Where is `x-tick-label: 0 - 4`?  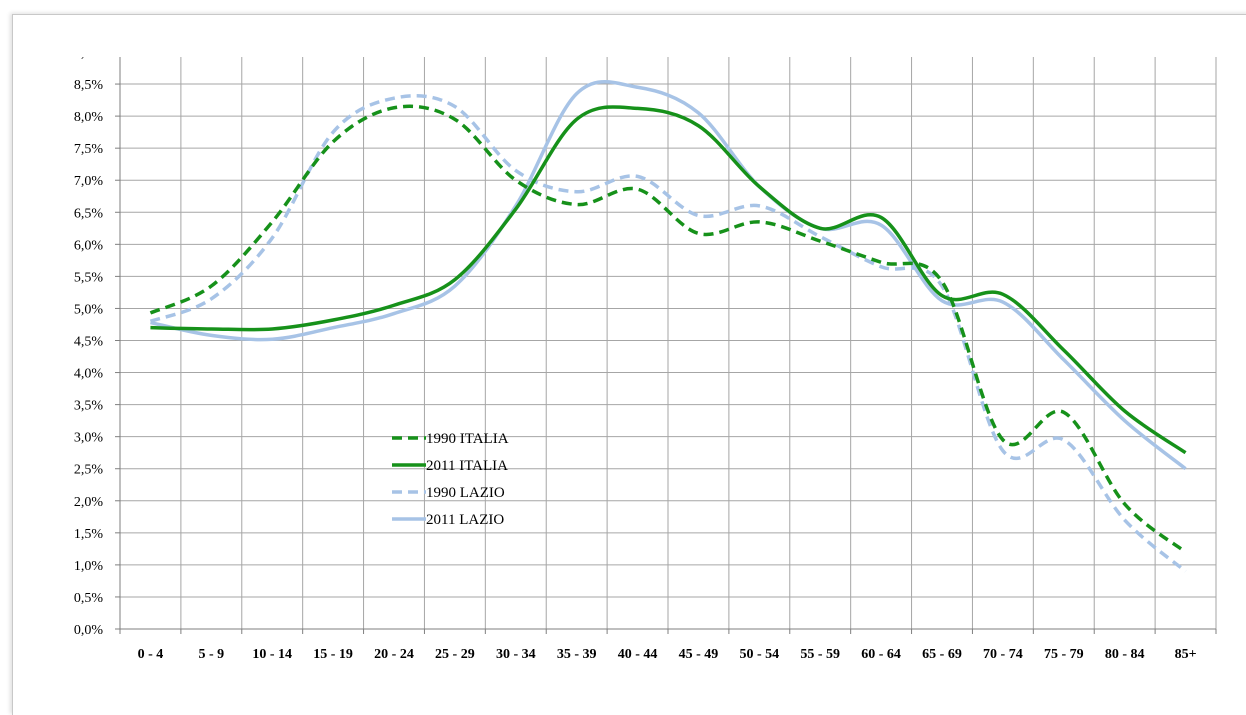
x-tick-label: 0 - 4 is located at coordinates (151, 654).